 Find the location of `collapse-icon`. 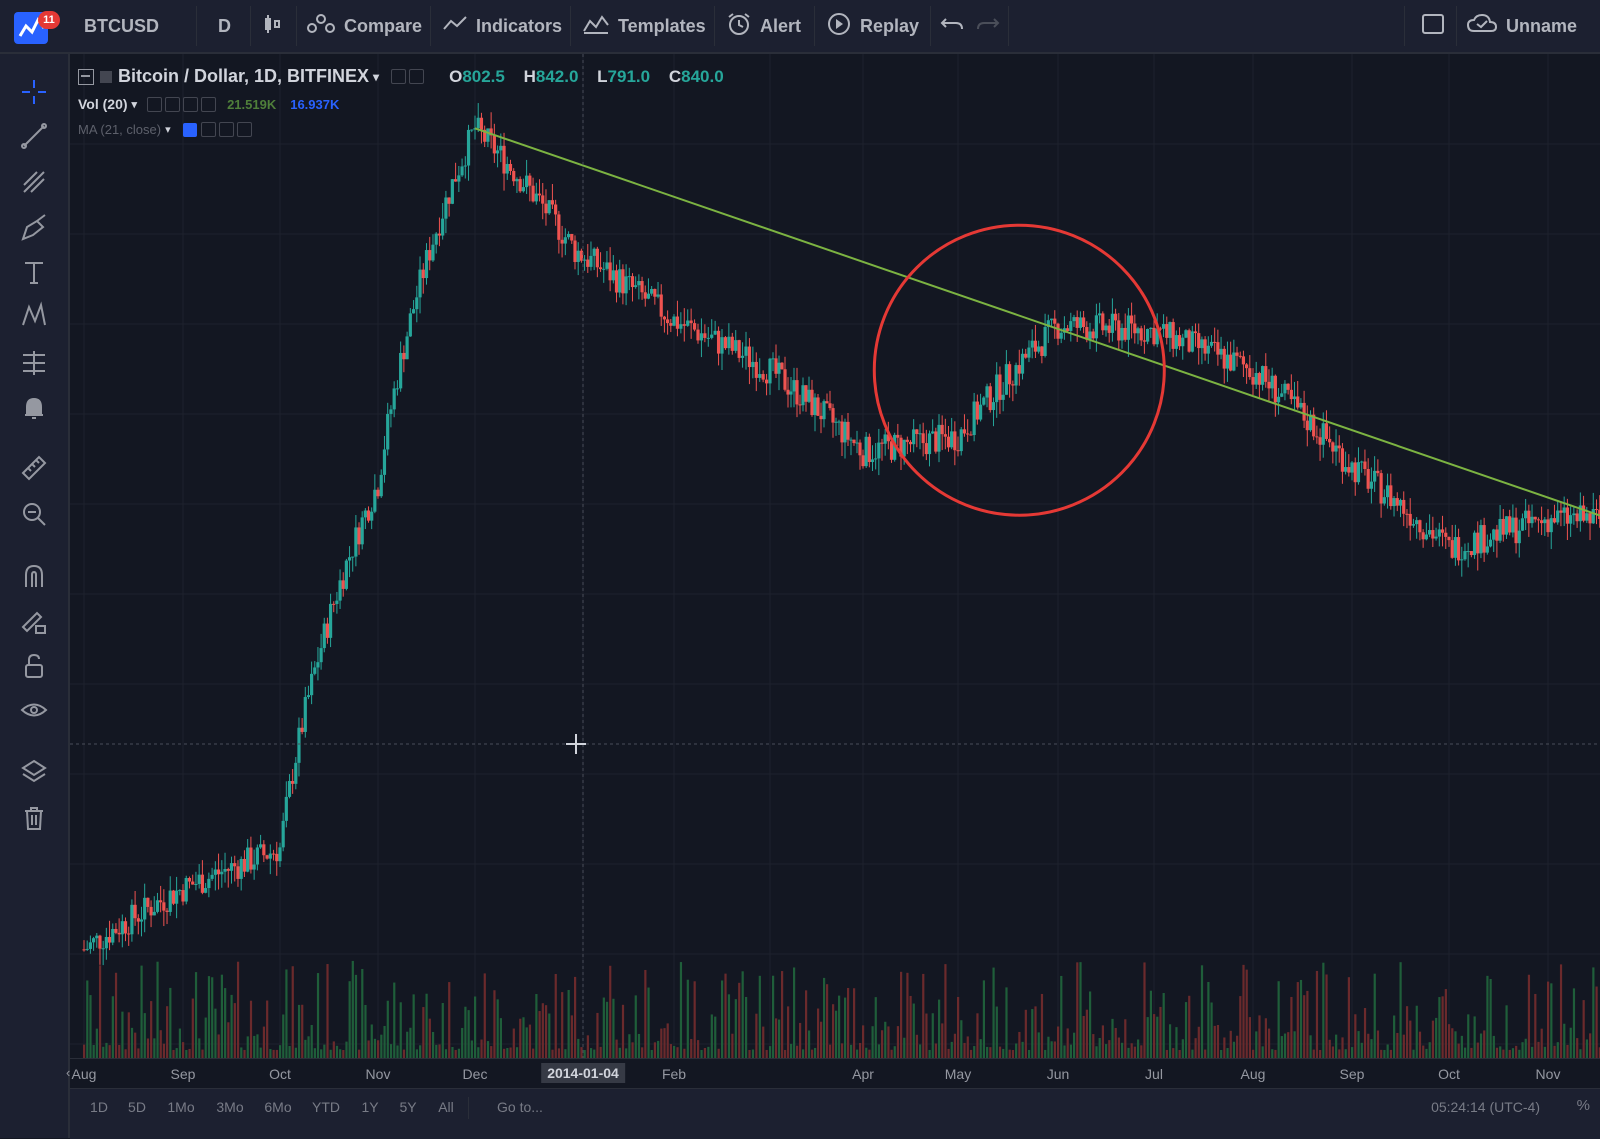

collapse-icon is located at coordinates (86, 76).